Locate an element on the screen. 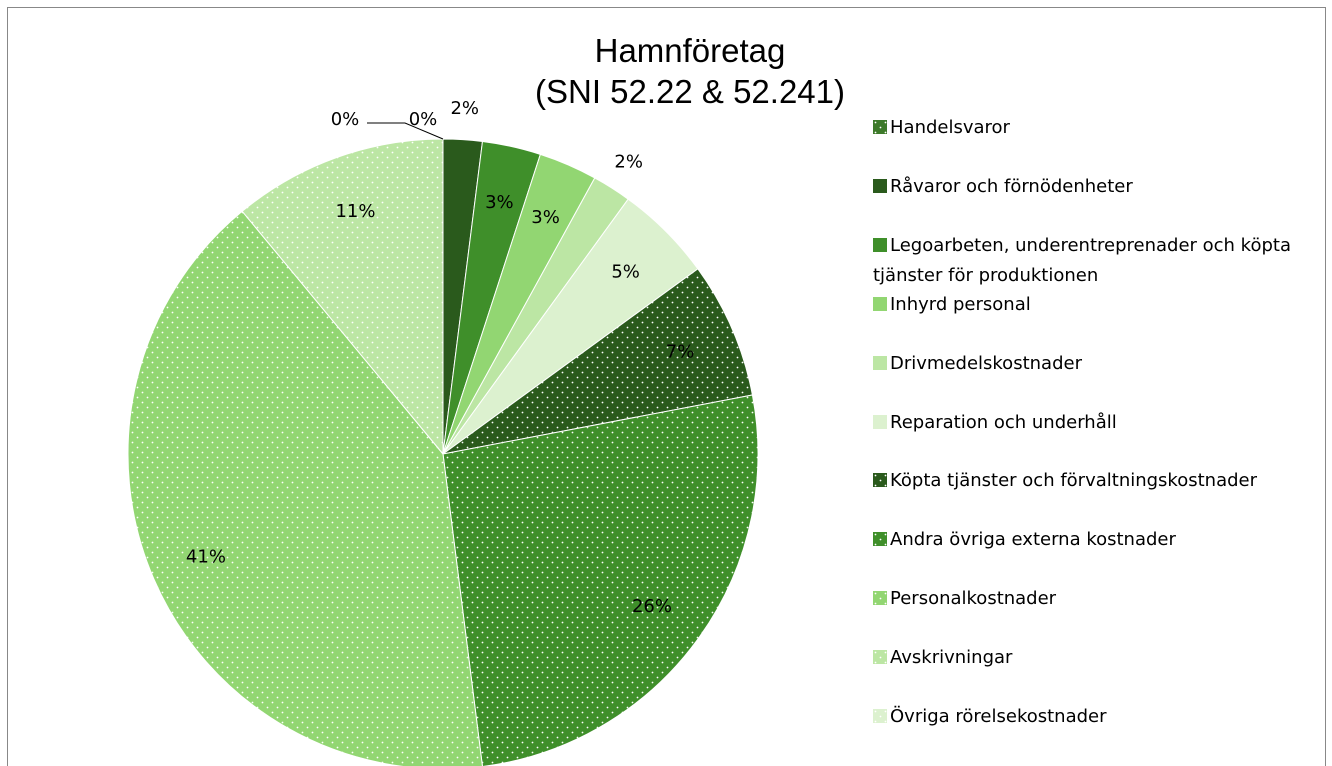 The height and width of the screenshot is (766, 1332). leader-line is located at coordinates (405, 131).